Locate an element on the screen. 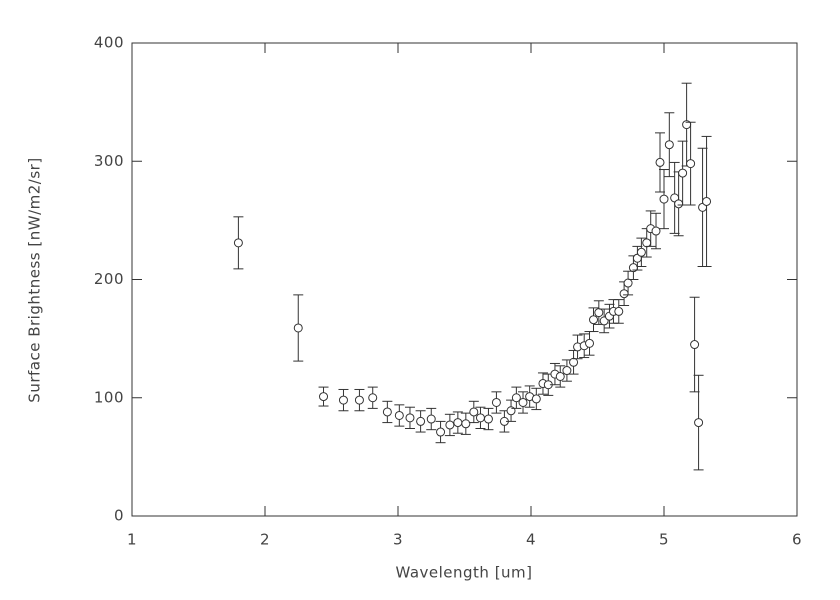 The image size is (840, 600). x-tick-label: 4 is located at coordinates (531, 540).